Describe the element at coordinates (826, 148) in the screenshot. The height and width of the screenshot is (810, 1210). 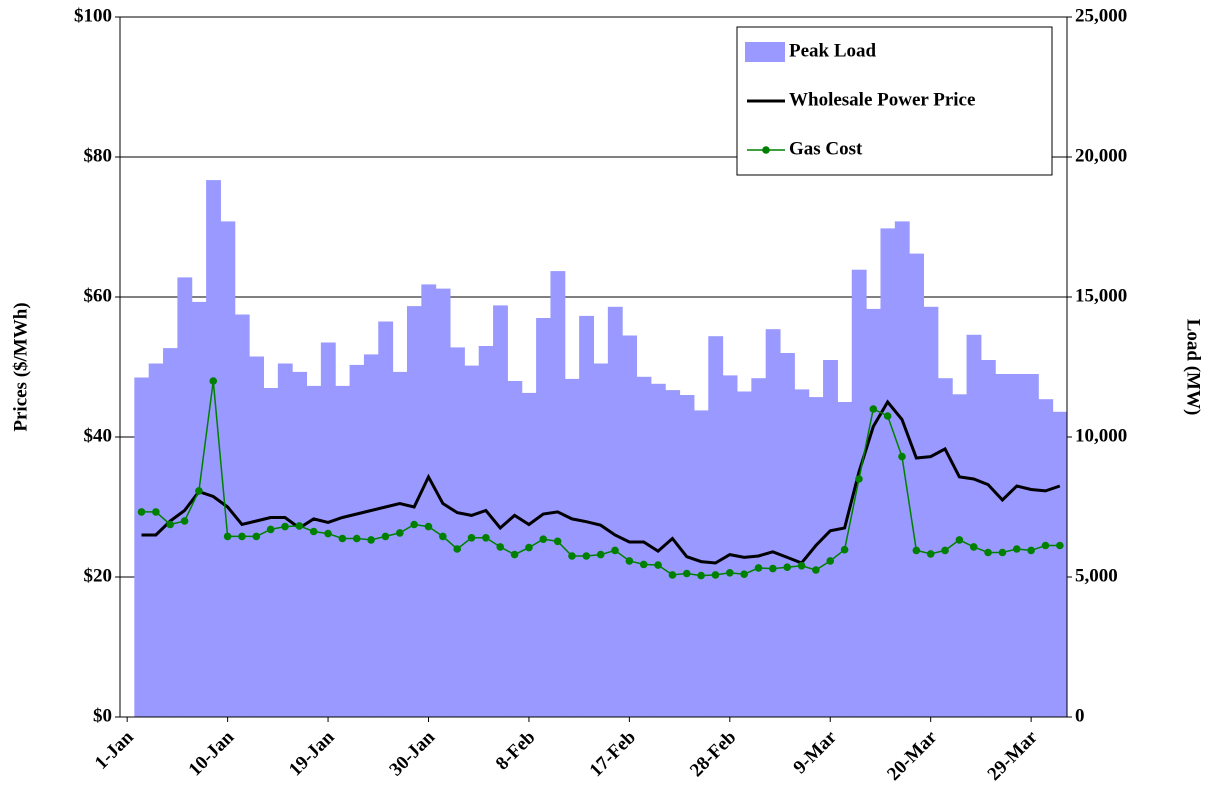
I see `legend-label: Gas Cost` at that location.